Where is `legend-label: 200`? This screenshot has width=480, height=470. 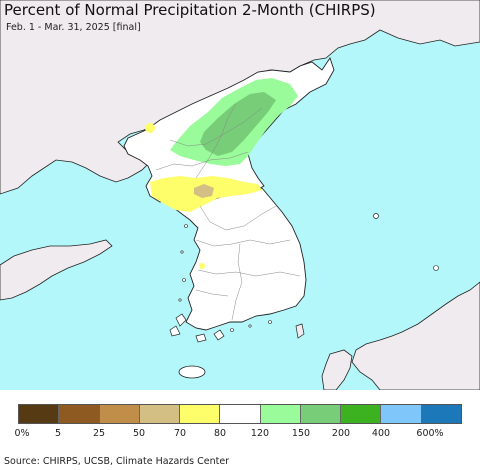 legend-label: 200 is located at coordinates (341, 433).